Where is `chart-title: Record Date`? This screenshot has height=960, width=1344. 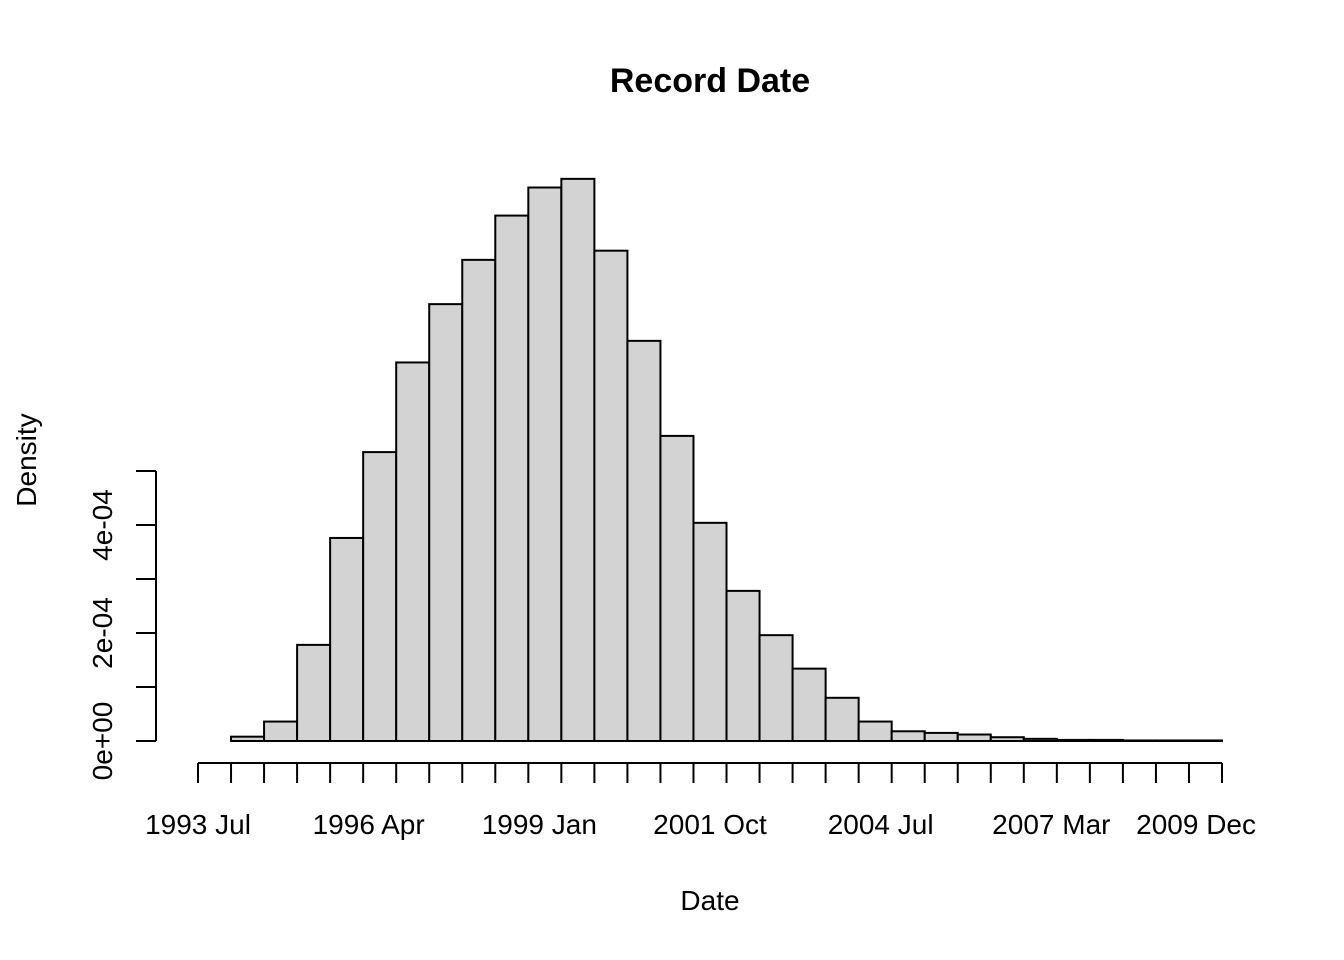 chart-title: Record Date is located at coordinates (710, 81).